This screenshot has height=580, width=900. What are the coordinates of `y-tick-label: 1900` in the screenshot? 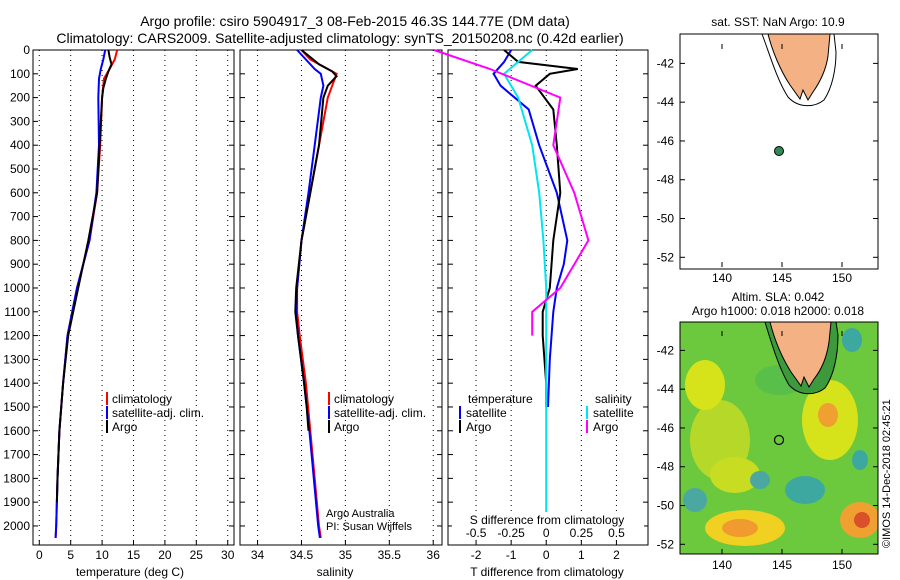 It's located at (16, 502).